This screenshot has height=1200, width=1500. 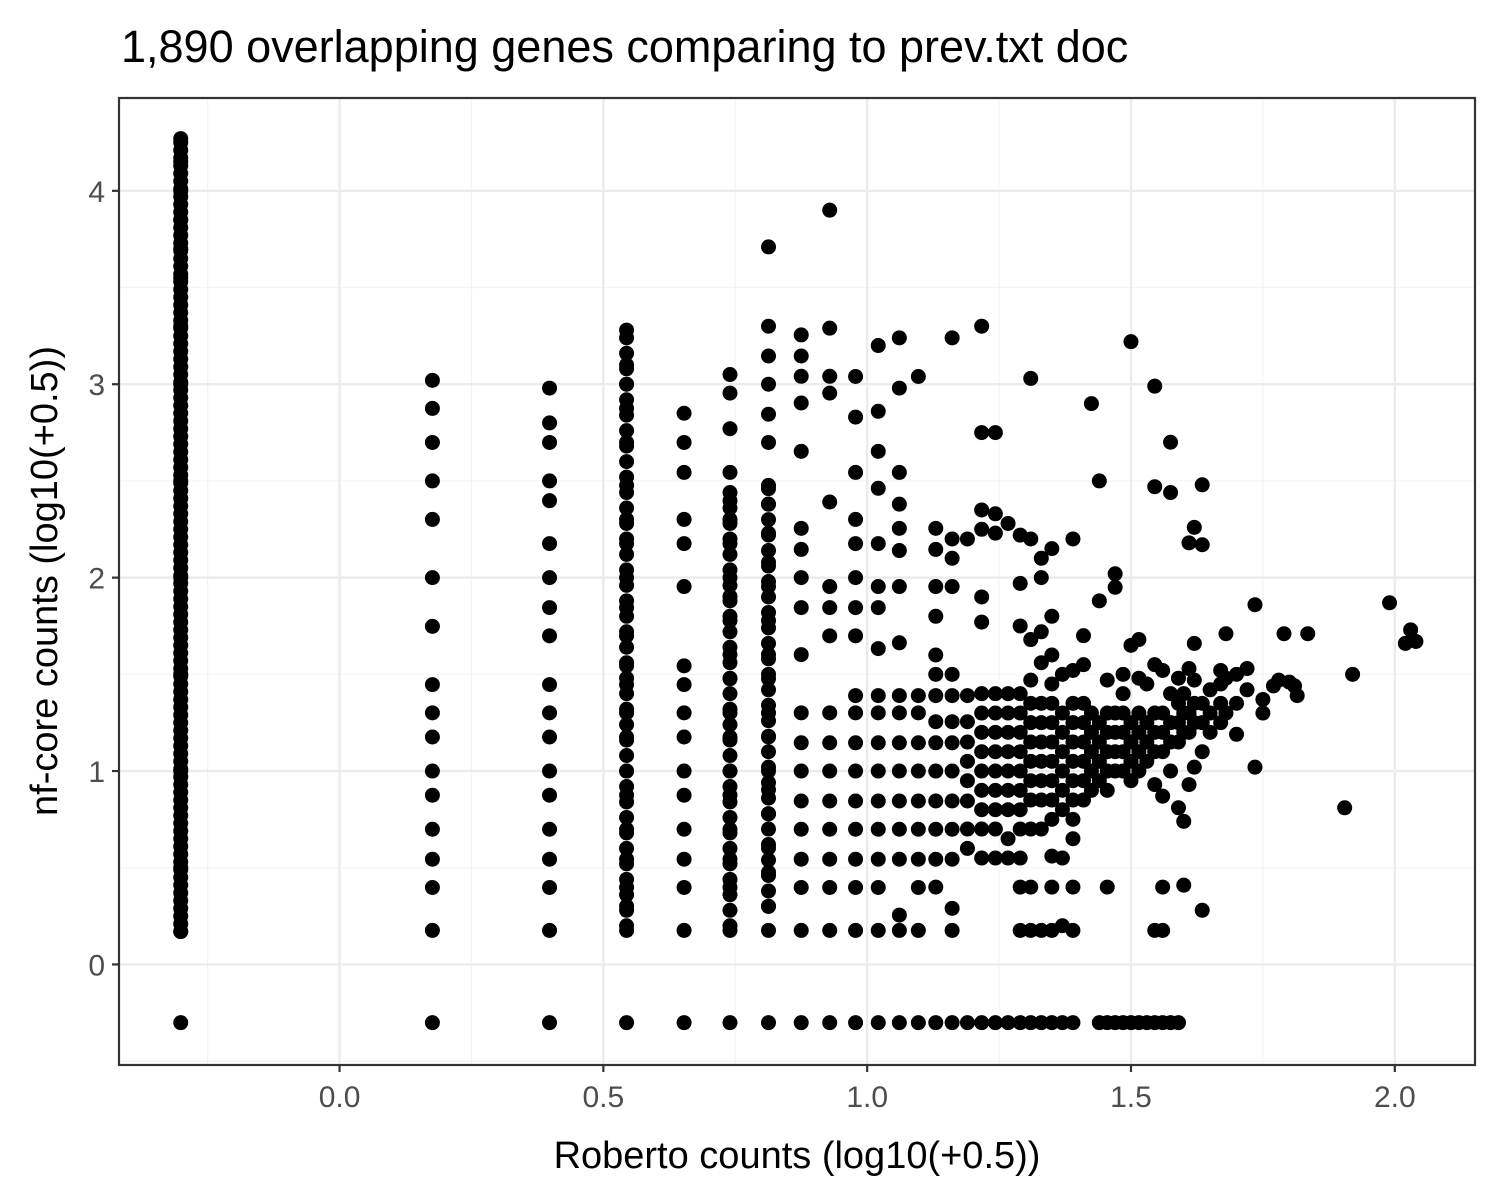 What do you see at coordinates (867, 1089) in the screenshot?
I see `x-axis: 0.0 0.5 1.0 1.5 2.0` at bounding box center [867, 1089].